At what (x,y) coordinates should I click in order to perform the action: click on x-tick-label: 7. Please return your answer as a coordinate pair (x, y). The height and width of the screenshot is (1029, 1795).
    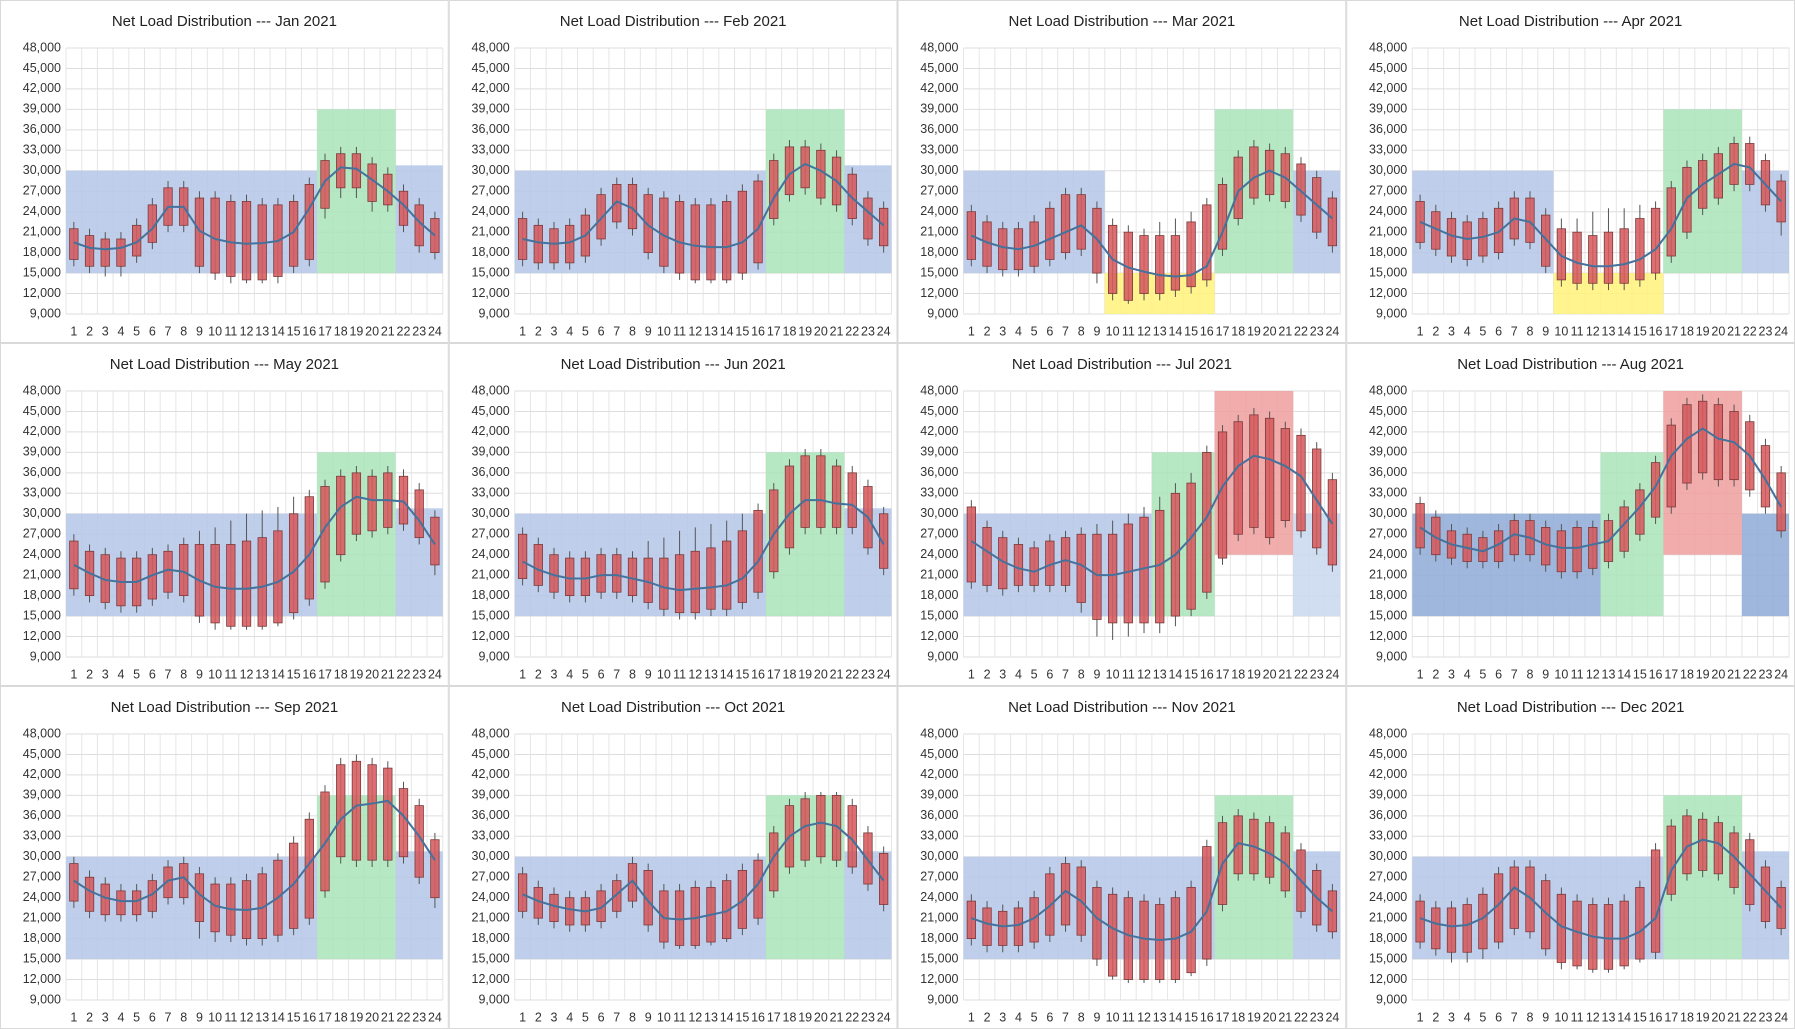
    Looking at the image, I should click on (168, 1017).